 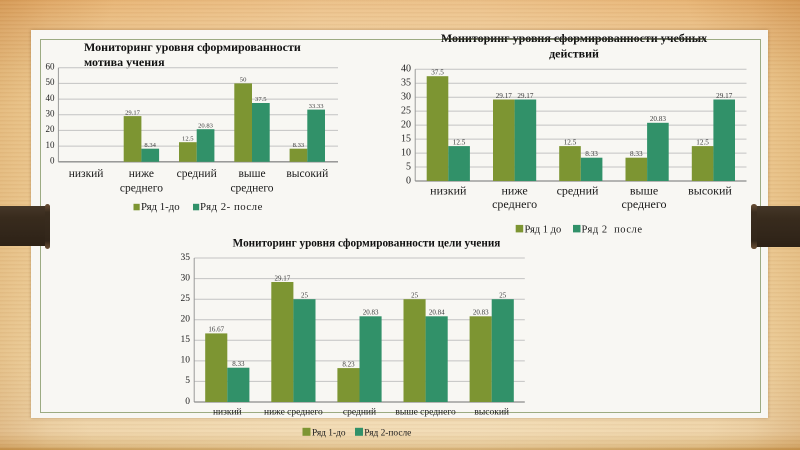 I want to click on svg-text: ниже среднего, so click(x=293, y=413).